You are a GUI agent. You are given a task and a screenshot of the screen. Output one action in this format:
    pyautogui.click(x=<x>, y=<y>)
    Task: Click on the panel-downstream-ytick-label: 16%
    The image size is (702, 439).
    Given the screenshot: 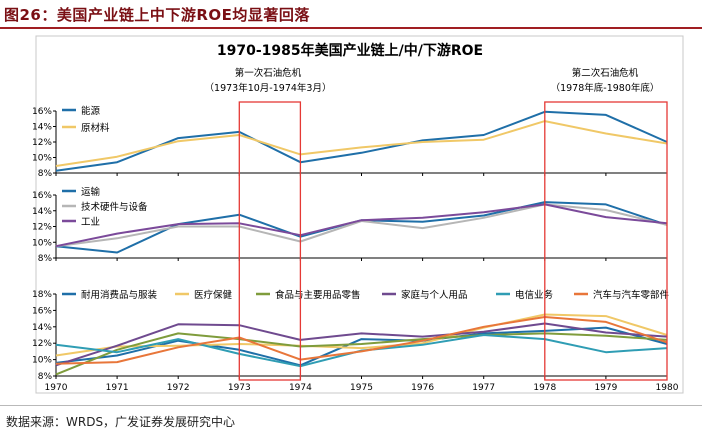 What is the action you would take?
    pyautogui.click(x=42, y=311)
    